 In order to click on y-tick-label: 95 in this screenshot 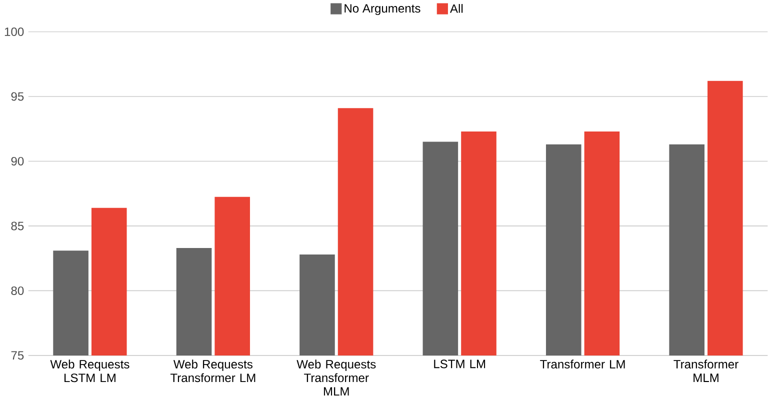, I will do `click(17, 96)`.